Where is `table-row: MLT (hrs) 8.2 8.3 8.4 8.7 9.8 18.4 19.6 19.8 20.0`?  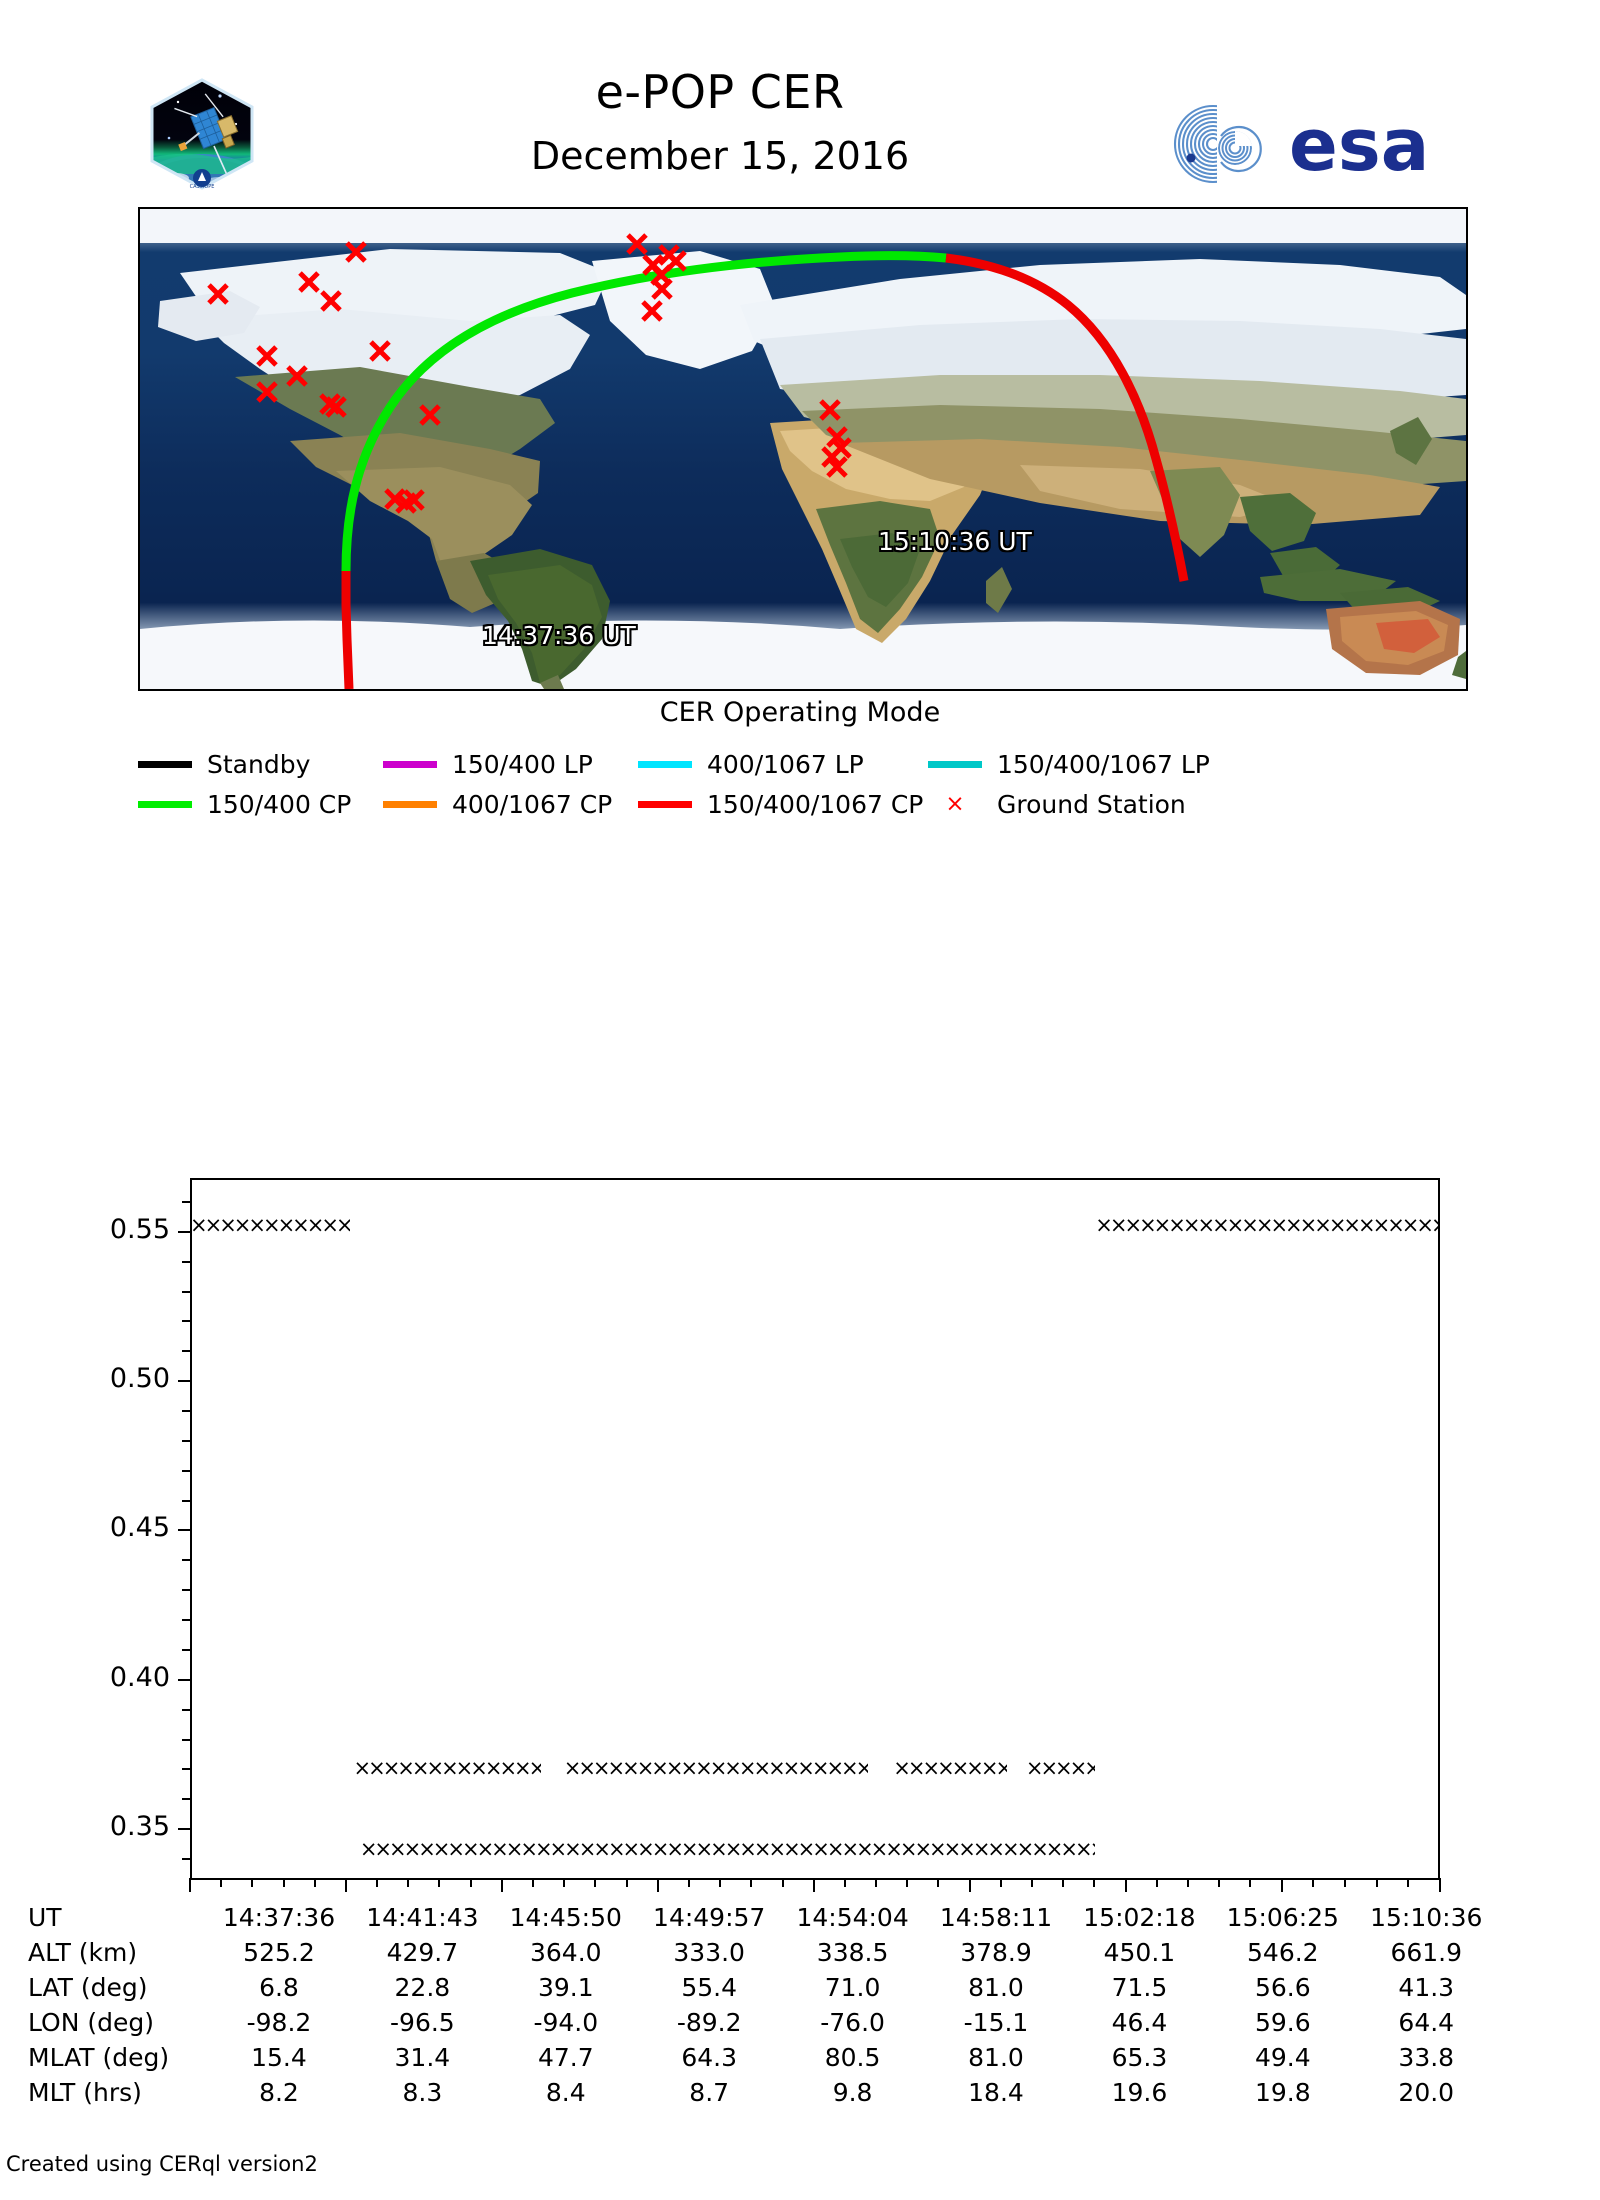 table-row: MLT (hrs) 8.2 8.3 8.4 8.7 9.8 18.4 19.6 19.8 20.0 is located at coordinates (763, 2092).